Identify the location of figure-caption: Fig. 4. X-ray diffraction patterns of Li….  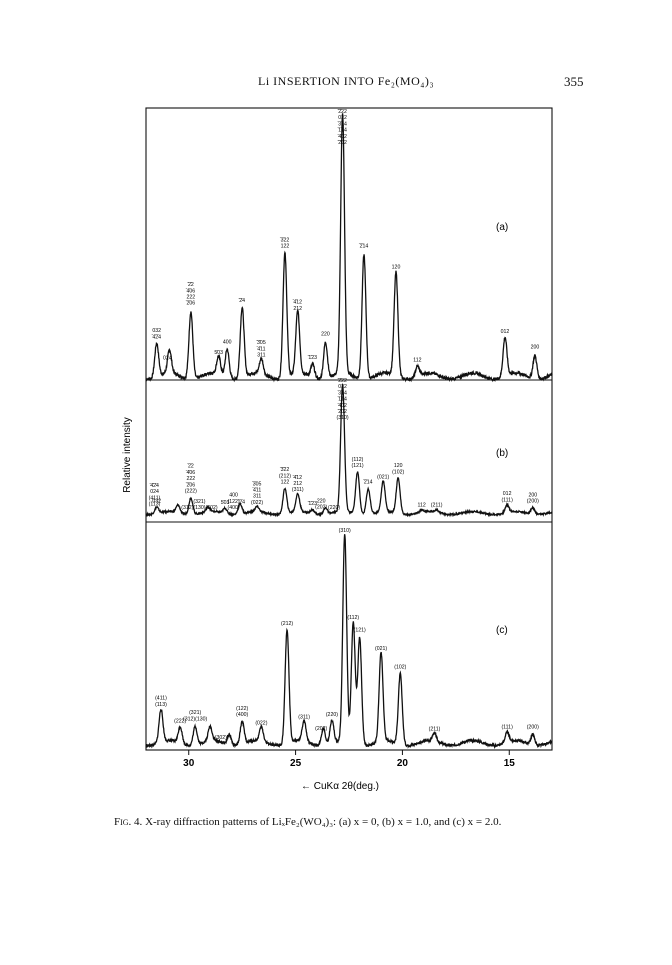
(307, 822).